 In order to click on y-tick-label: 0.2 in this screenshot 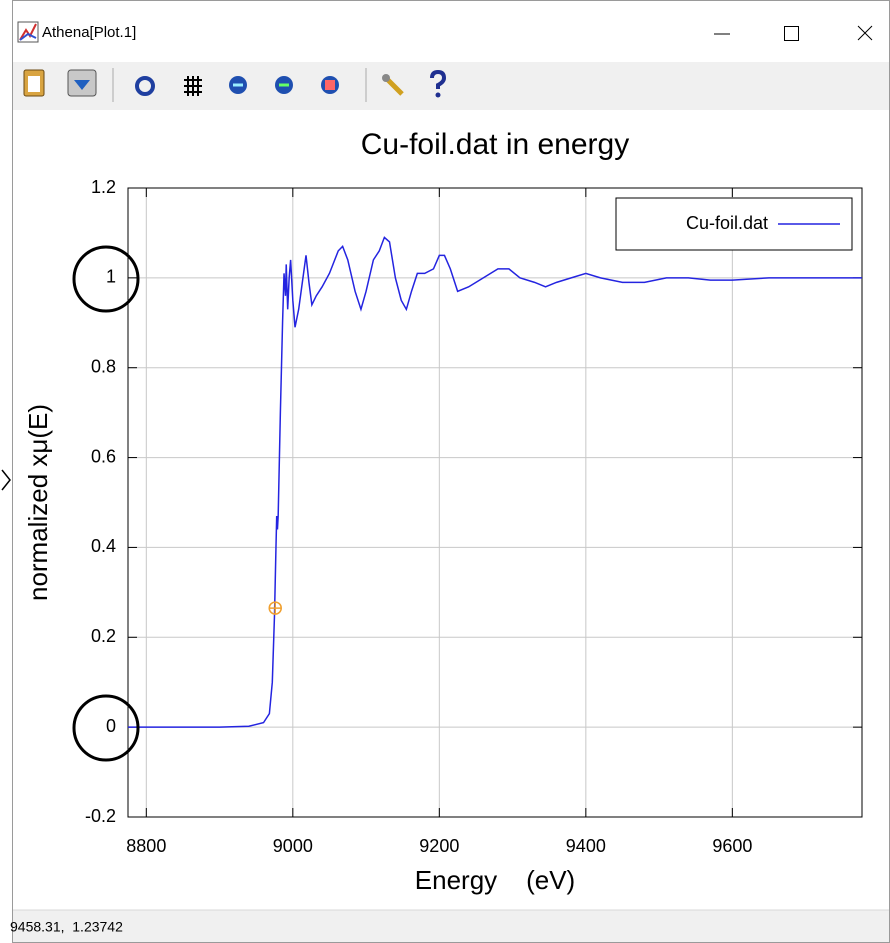, I will do `click(103, 636)`.